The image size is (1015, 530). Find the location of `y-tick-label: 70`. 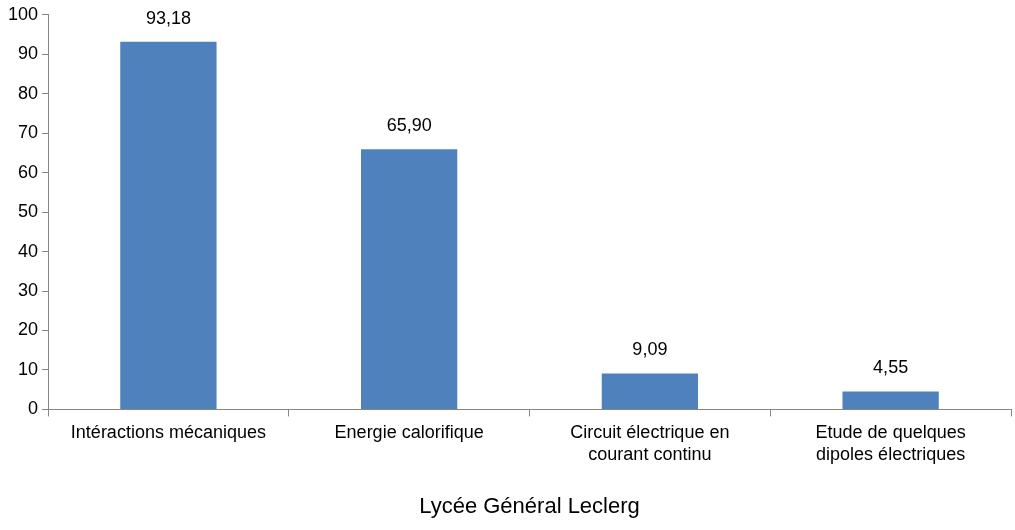

y-tick-label: 70 is located at coordinates (28, 132).